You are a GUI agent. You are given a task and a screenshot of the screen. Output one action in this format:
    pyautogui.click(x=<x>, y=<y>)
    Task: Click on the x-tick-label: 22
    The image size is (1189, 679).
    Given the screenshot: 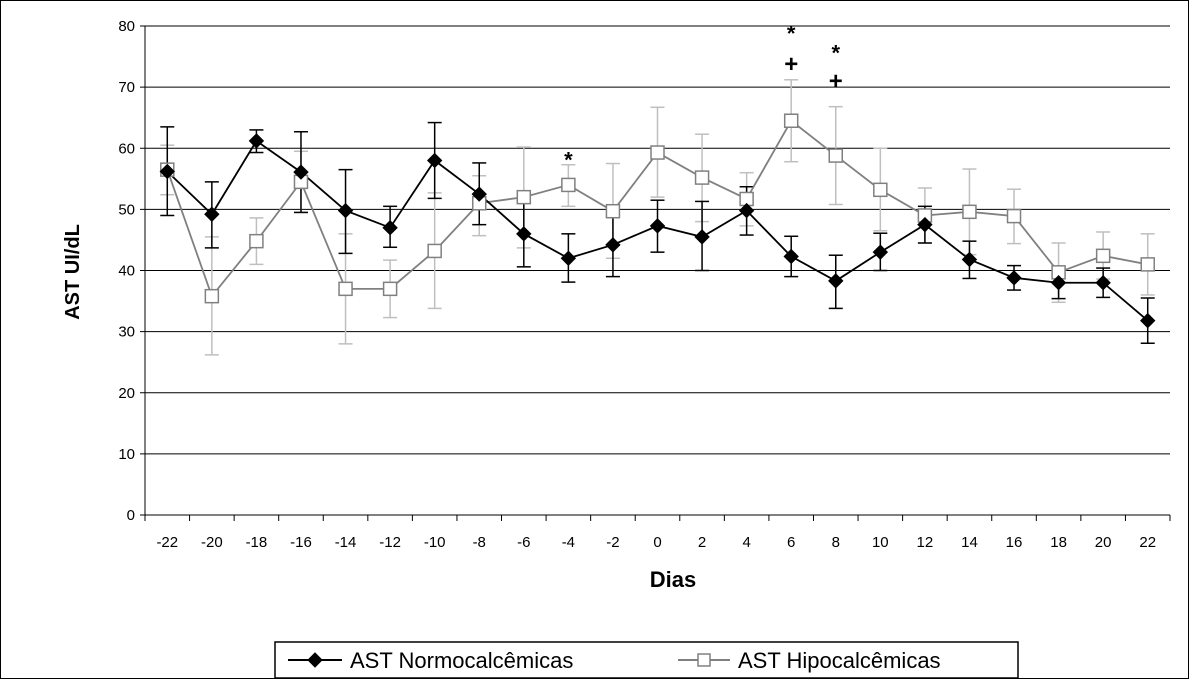 What is the action you would take?
    pyautogui.click(x=1147, y=542)
    